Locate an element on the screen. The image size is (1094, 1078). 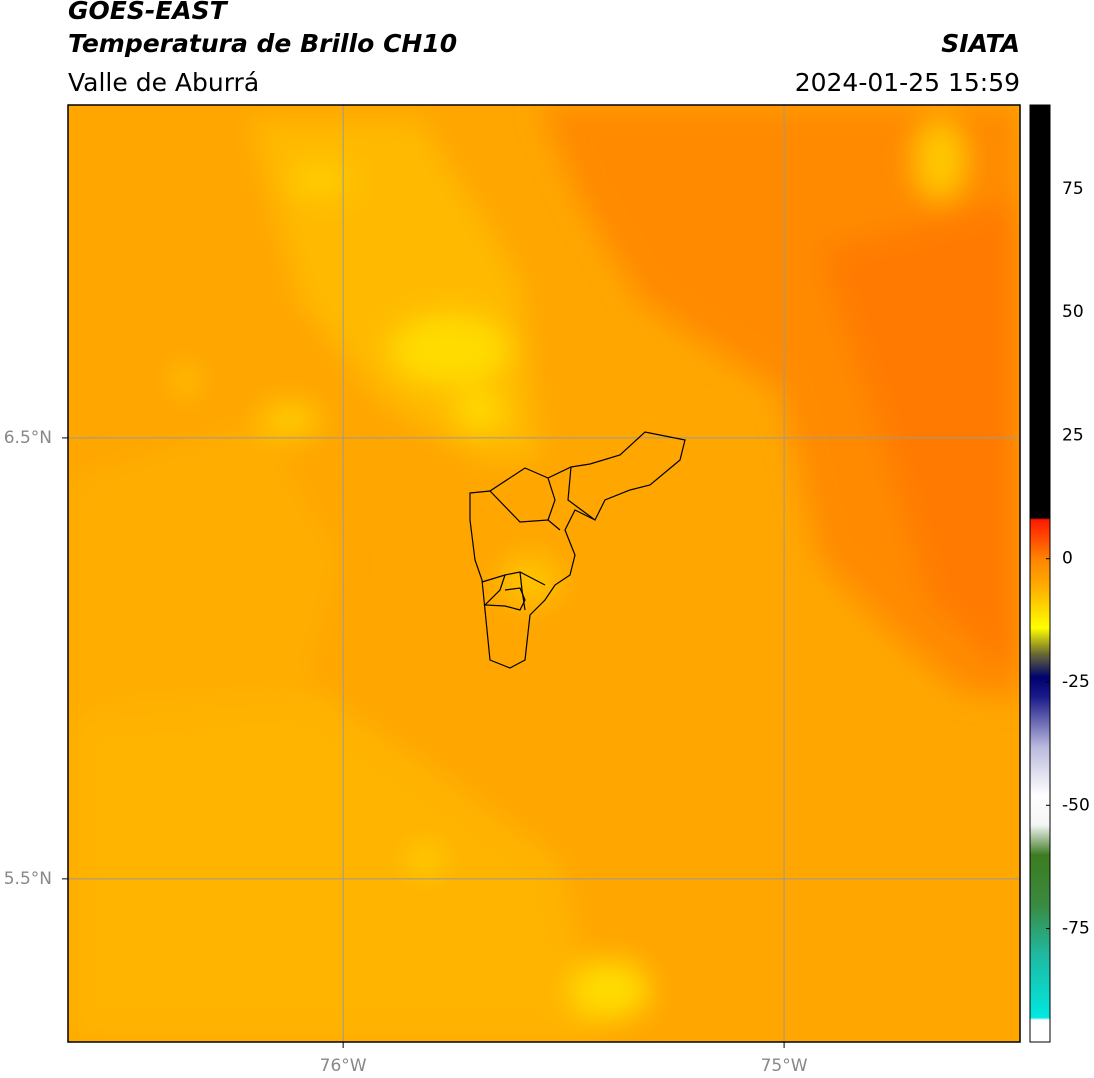
valley-outline is located at coordinates (577, 550).